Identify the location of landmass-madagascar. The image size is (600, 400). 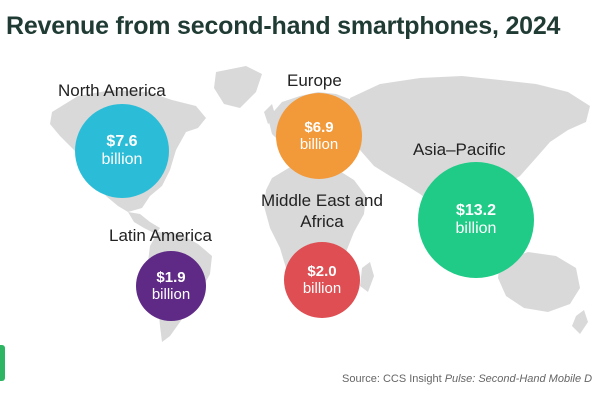
(367, 277).